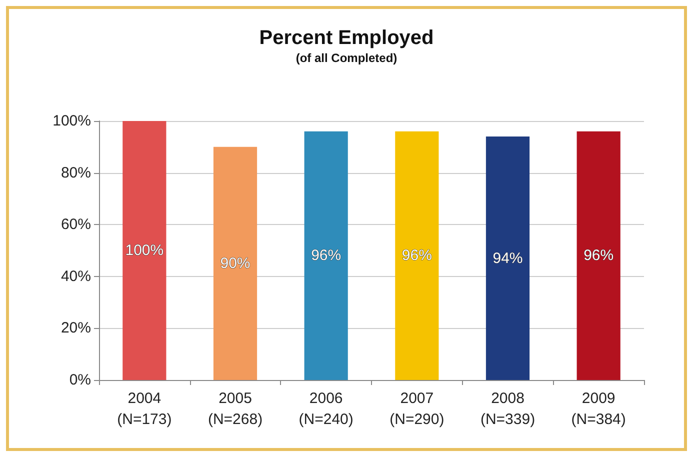 The width and height of the screenshot is (695, 459). What do you see at coordinates (75, 173) in the screenshot?
I see `y-tick-label: 80%` at bounding box center [75, 173].